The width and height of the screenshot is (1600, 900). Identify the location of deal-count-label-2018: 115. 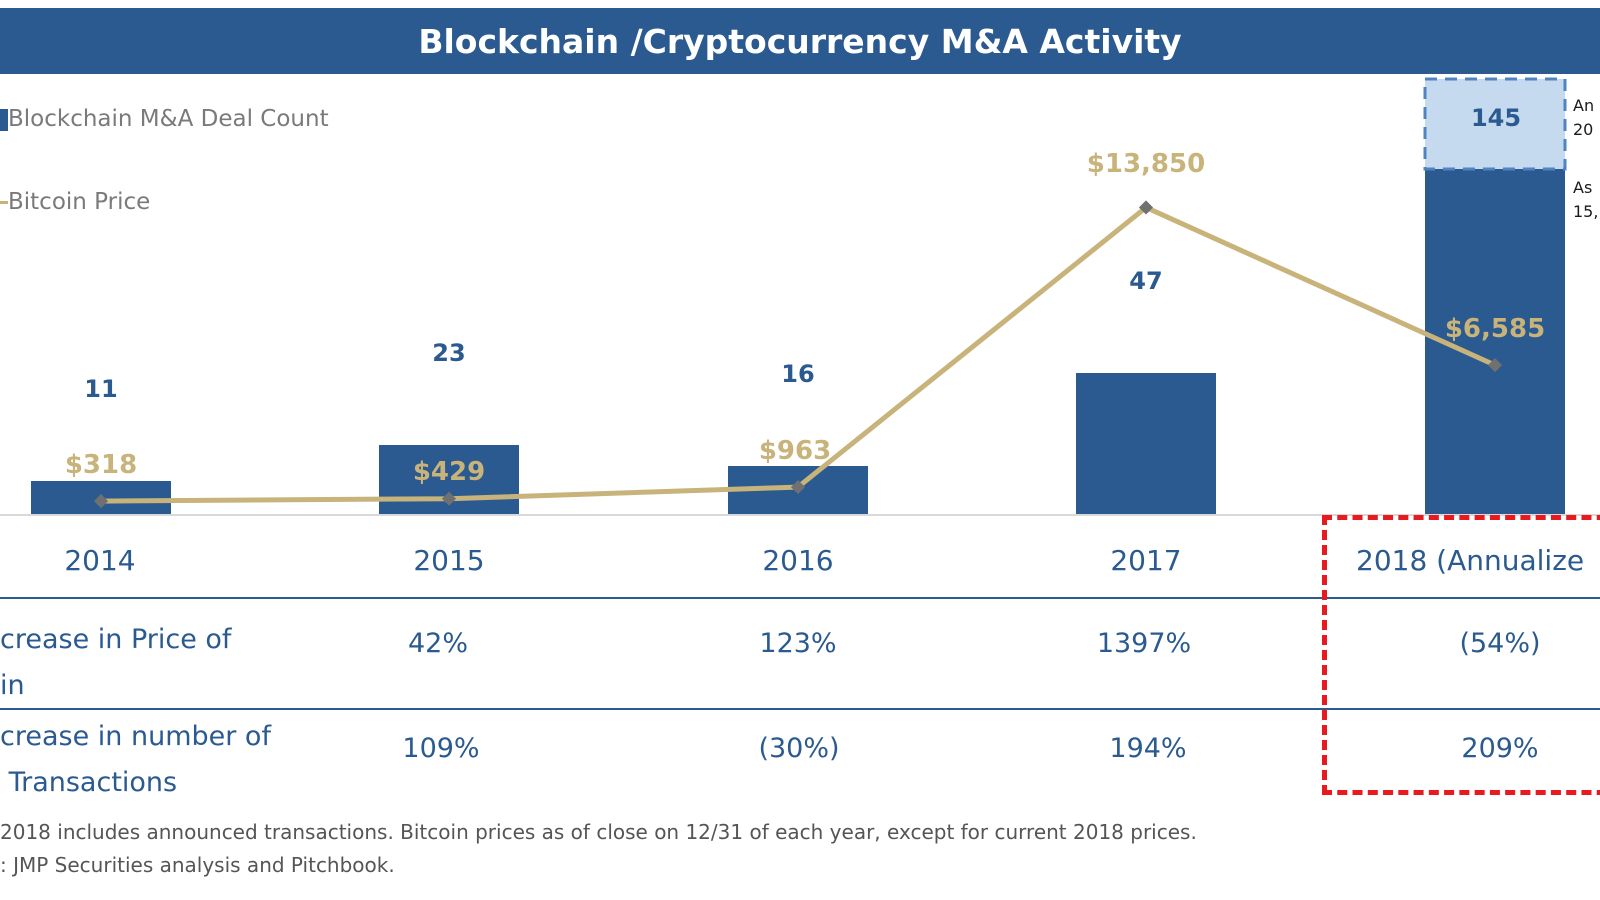
(1495, 210).